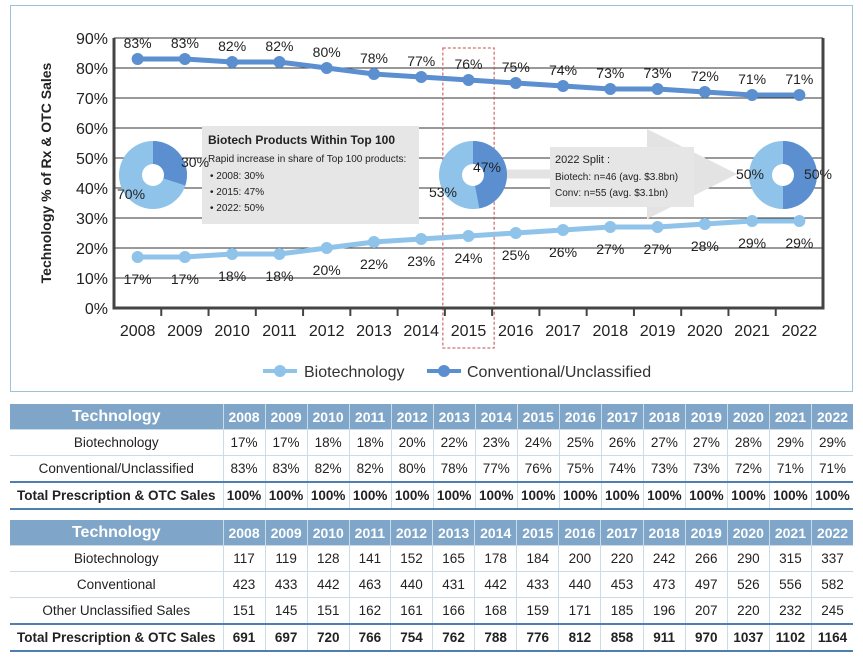  Describe the element at coordinates (286, 417) in the screenshot. I see `percent-table-header-year: 2009` at that location.